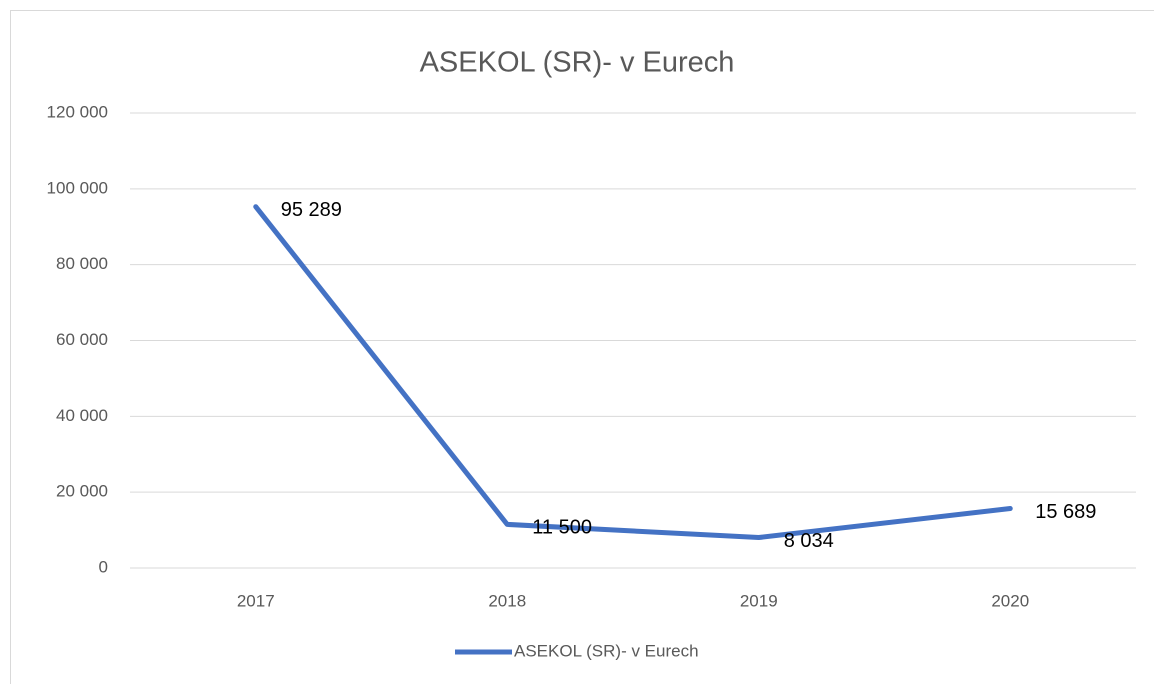  What do you see at coordinates (577, 63) in the screenshot?
I see `chart-title: ASEKOL (SR)- v Eurech` at bounding box center [577, 63].